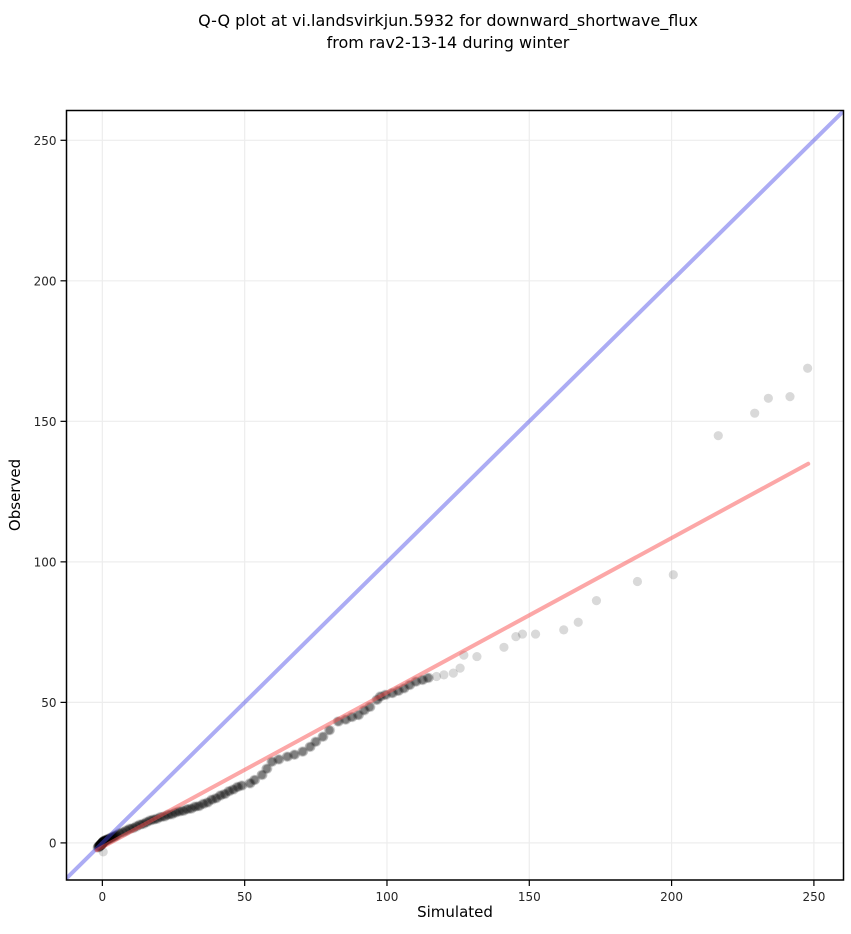  Describe the element at coordinates (45, 281) in the screenshot. I see `y-tick-label: 200` at that location.